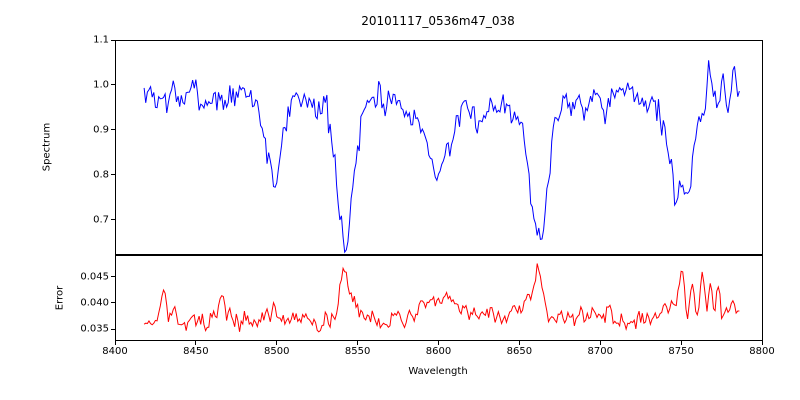 This screenshot has width=800, height=400. I want to click on spectrum-y-axis-label: Spectrum, so click(47, 147).